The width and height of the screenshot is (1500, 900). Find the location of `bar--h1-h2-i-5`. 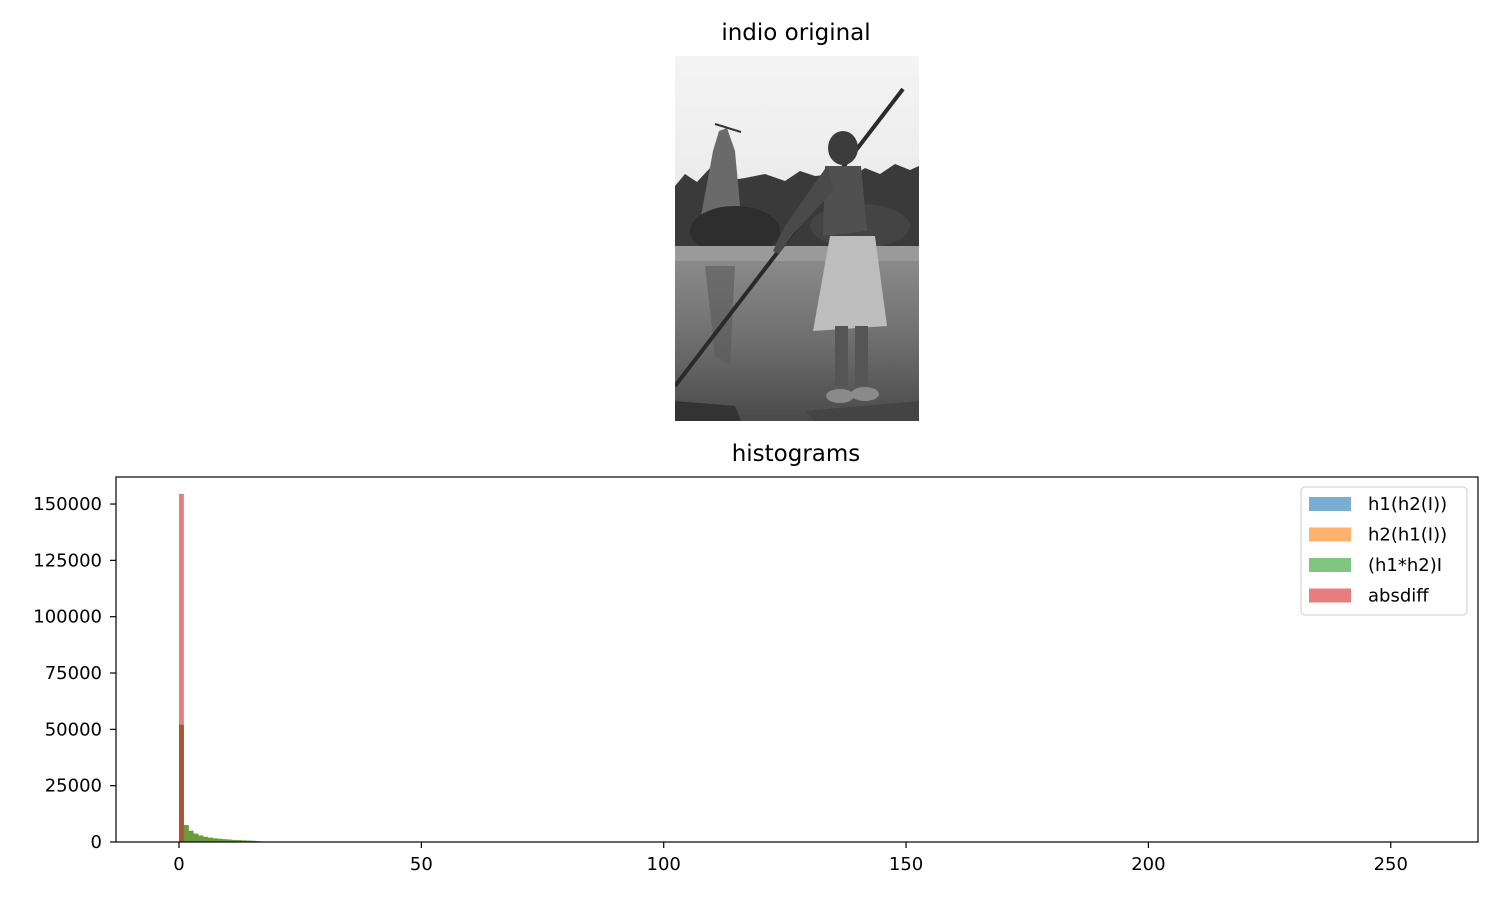

bar--h1-h2-i-5 is located at coordinates (206, 839).